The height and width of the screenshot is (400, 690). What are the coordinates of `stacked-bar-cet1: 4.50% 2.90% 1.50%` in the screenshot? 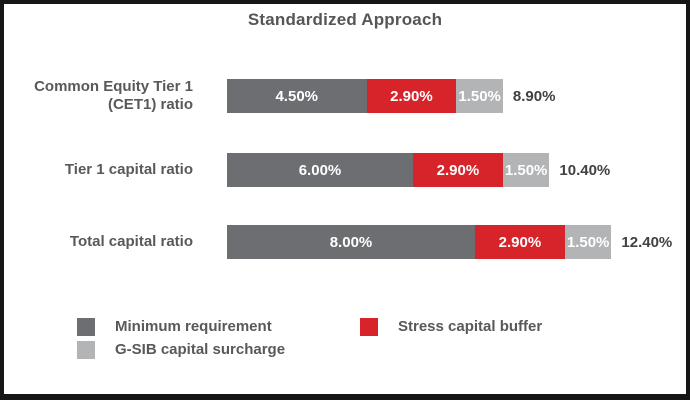 It's located at (365, 96).